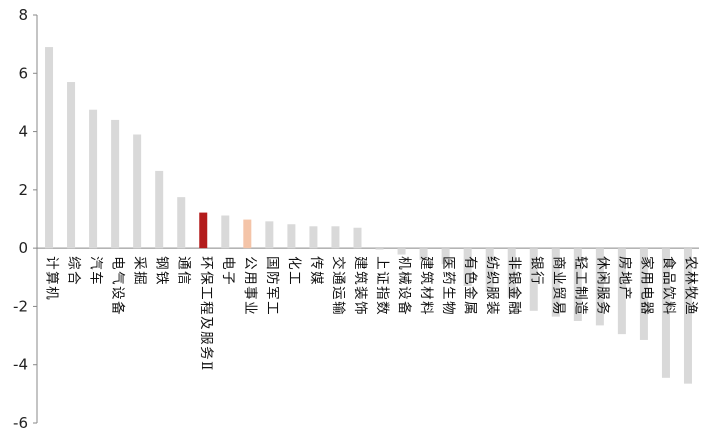 The image size is (701, 432). I want to click on y-tick-label: 2, so click(23, 190).